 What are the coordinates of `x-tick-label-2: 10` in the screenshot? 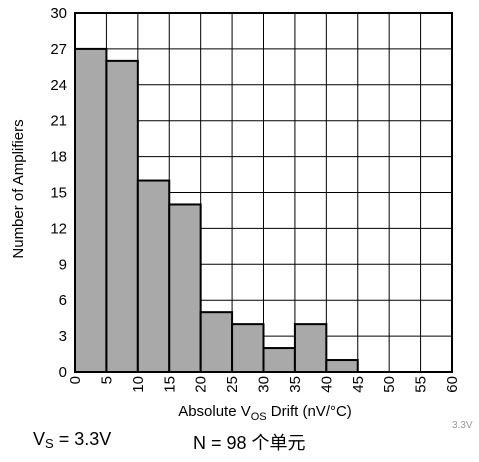 It's located at (138, 384).